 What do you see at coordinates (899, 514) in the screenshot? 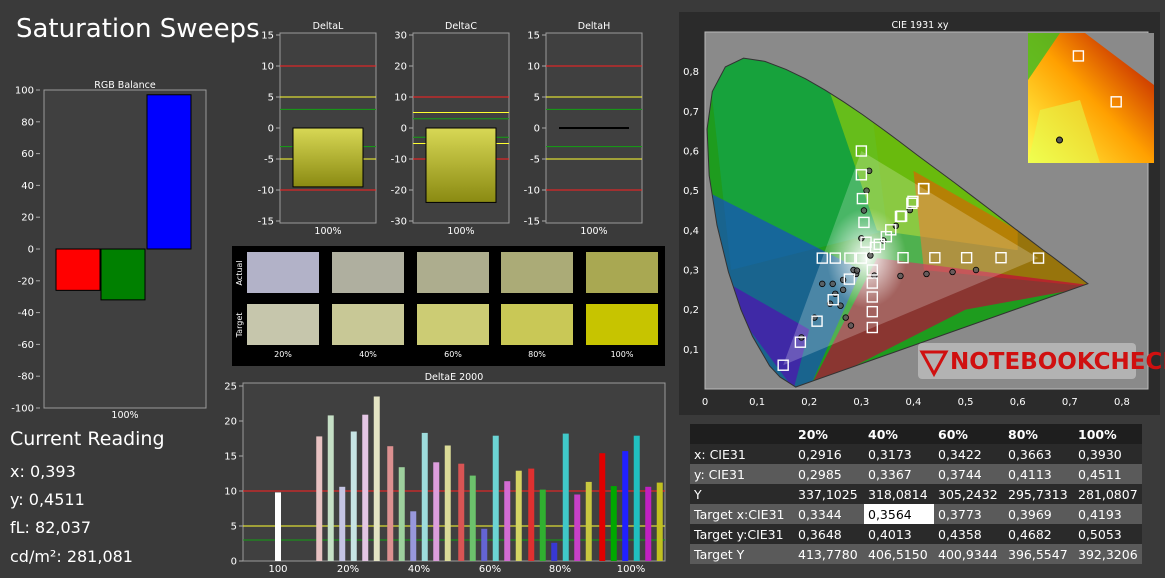
I see `value-cell: 0,3564` at bounding box center [899, 514].